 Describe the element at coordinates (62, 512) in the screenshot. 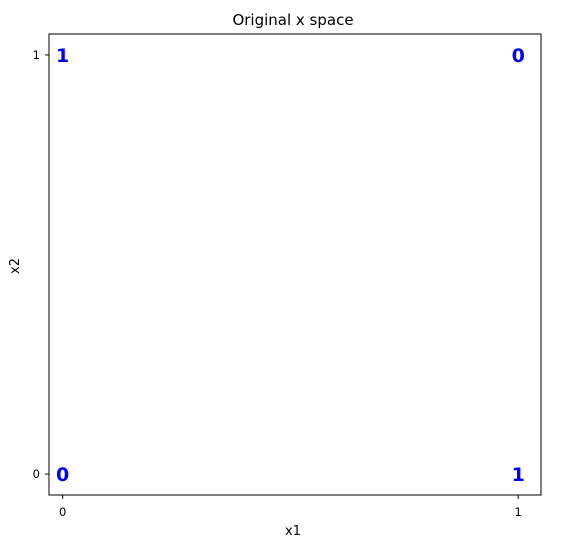

I see `x-tick-label: 0` at that location.